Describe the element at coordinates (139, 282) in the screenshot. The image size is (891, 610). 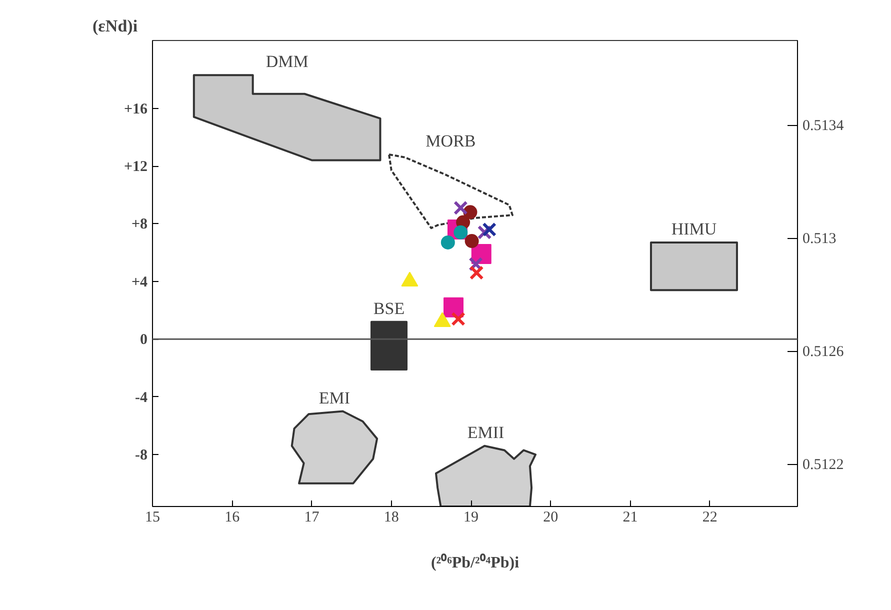
I see `y-tick-label: +4` at that location.